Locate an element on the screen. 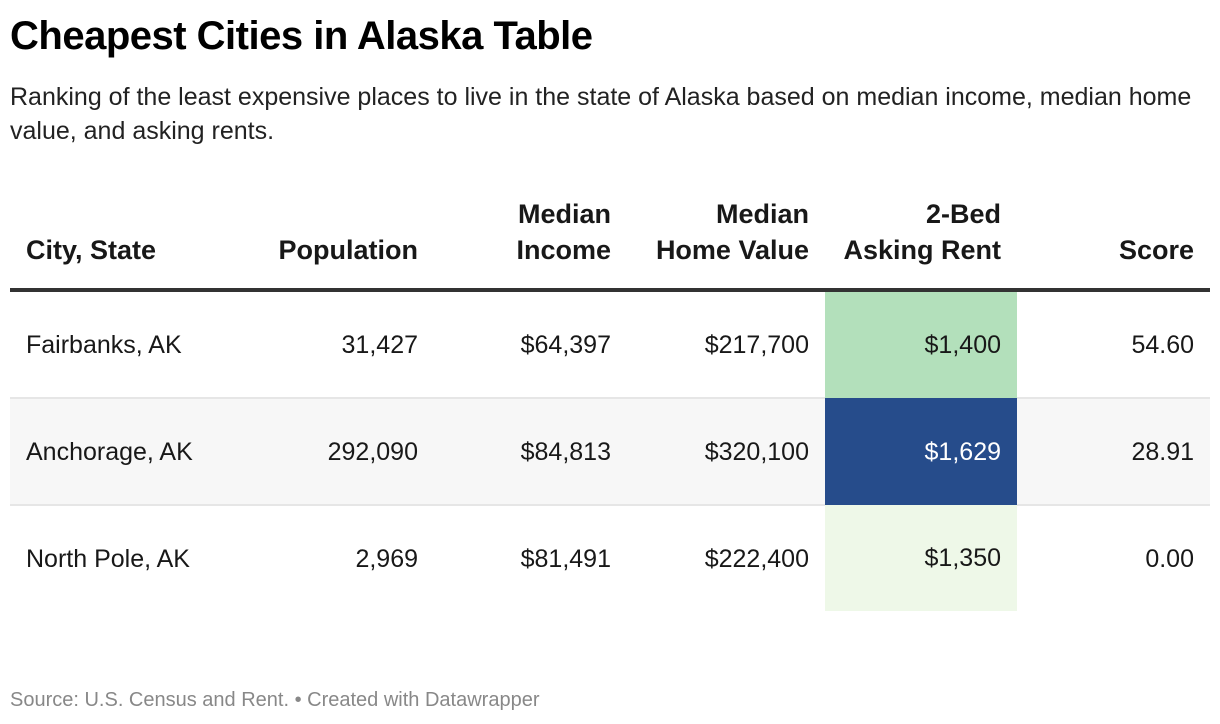 The image size is (1220, 724). cell-score: 28.91 is located at coordinates (1113, 452).